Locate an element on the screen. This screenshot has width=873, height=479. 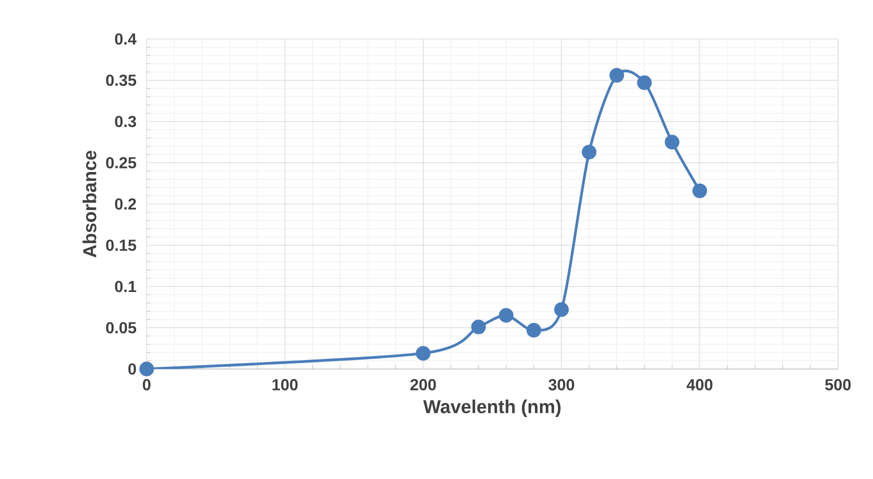
x-tick-label: 0 is located at coordinates (146, 384).